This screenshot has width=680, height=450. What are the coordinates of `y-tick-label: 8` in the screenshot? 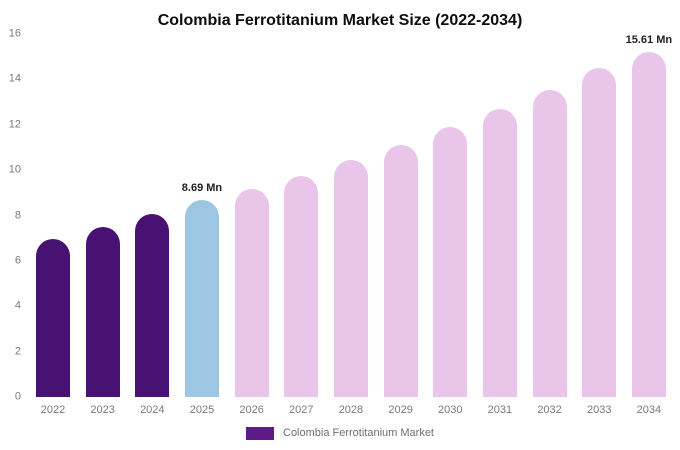 It's located at (17, 215).